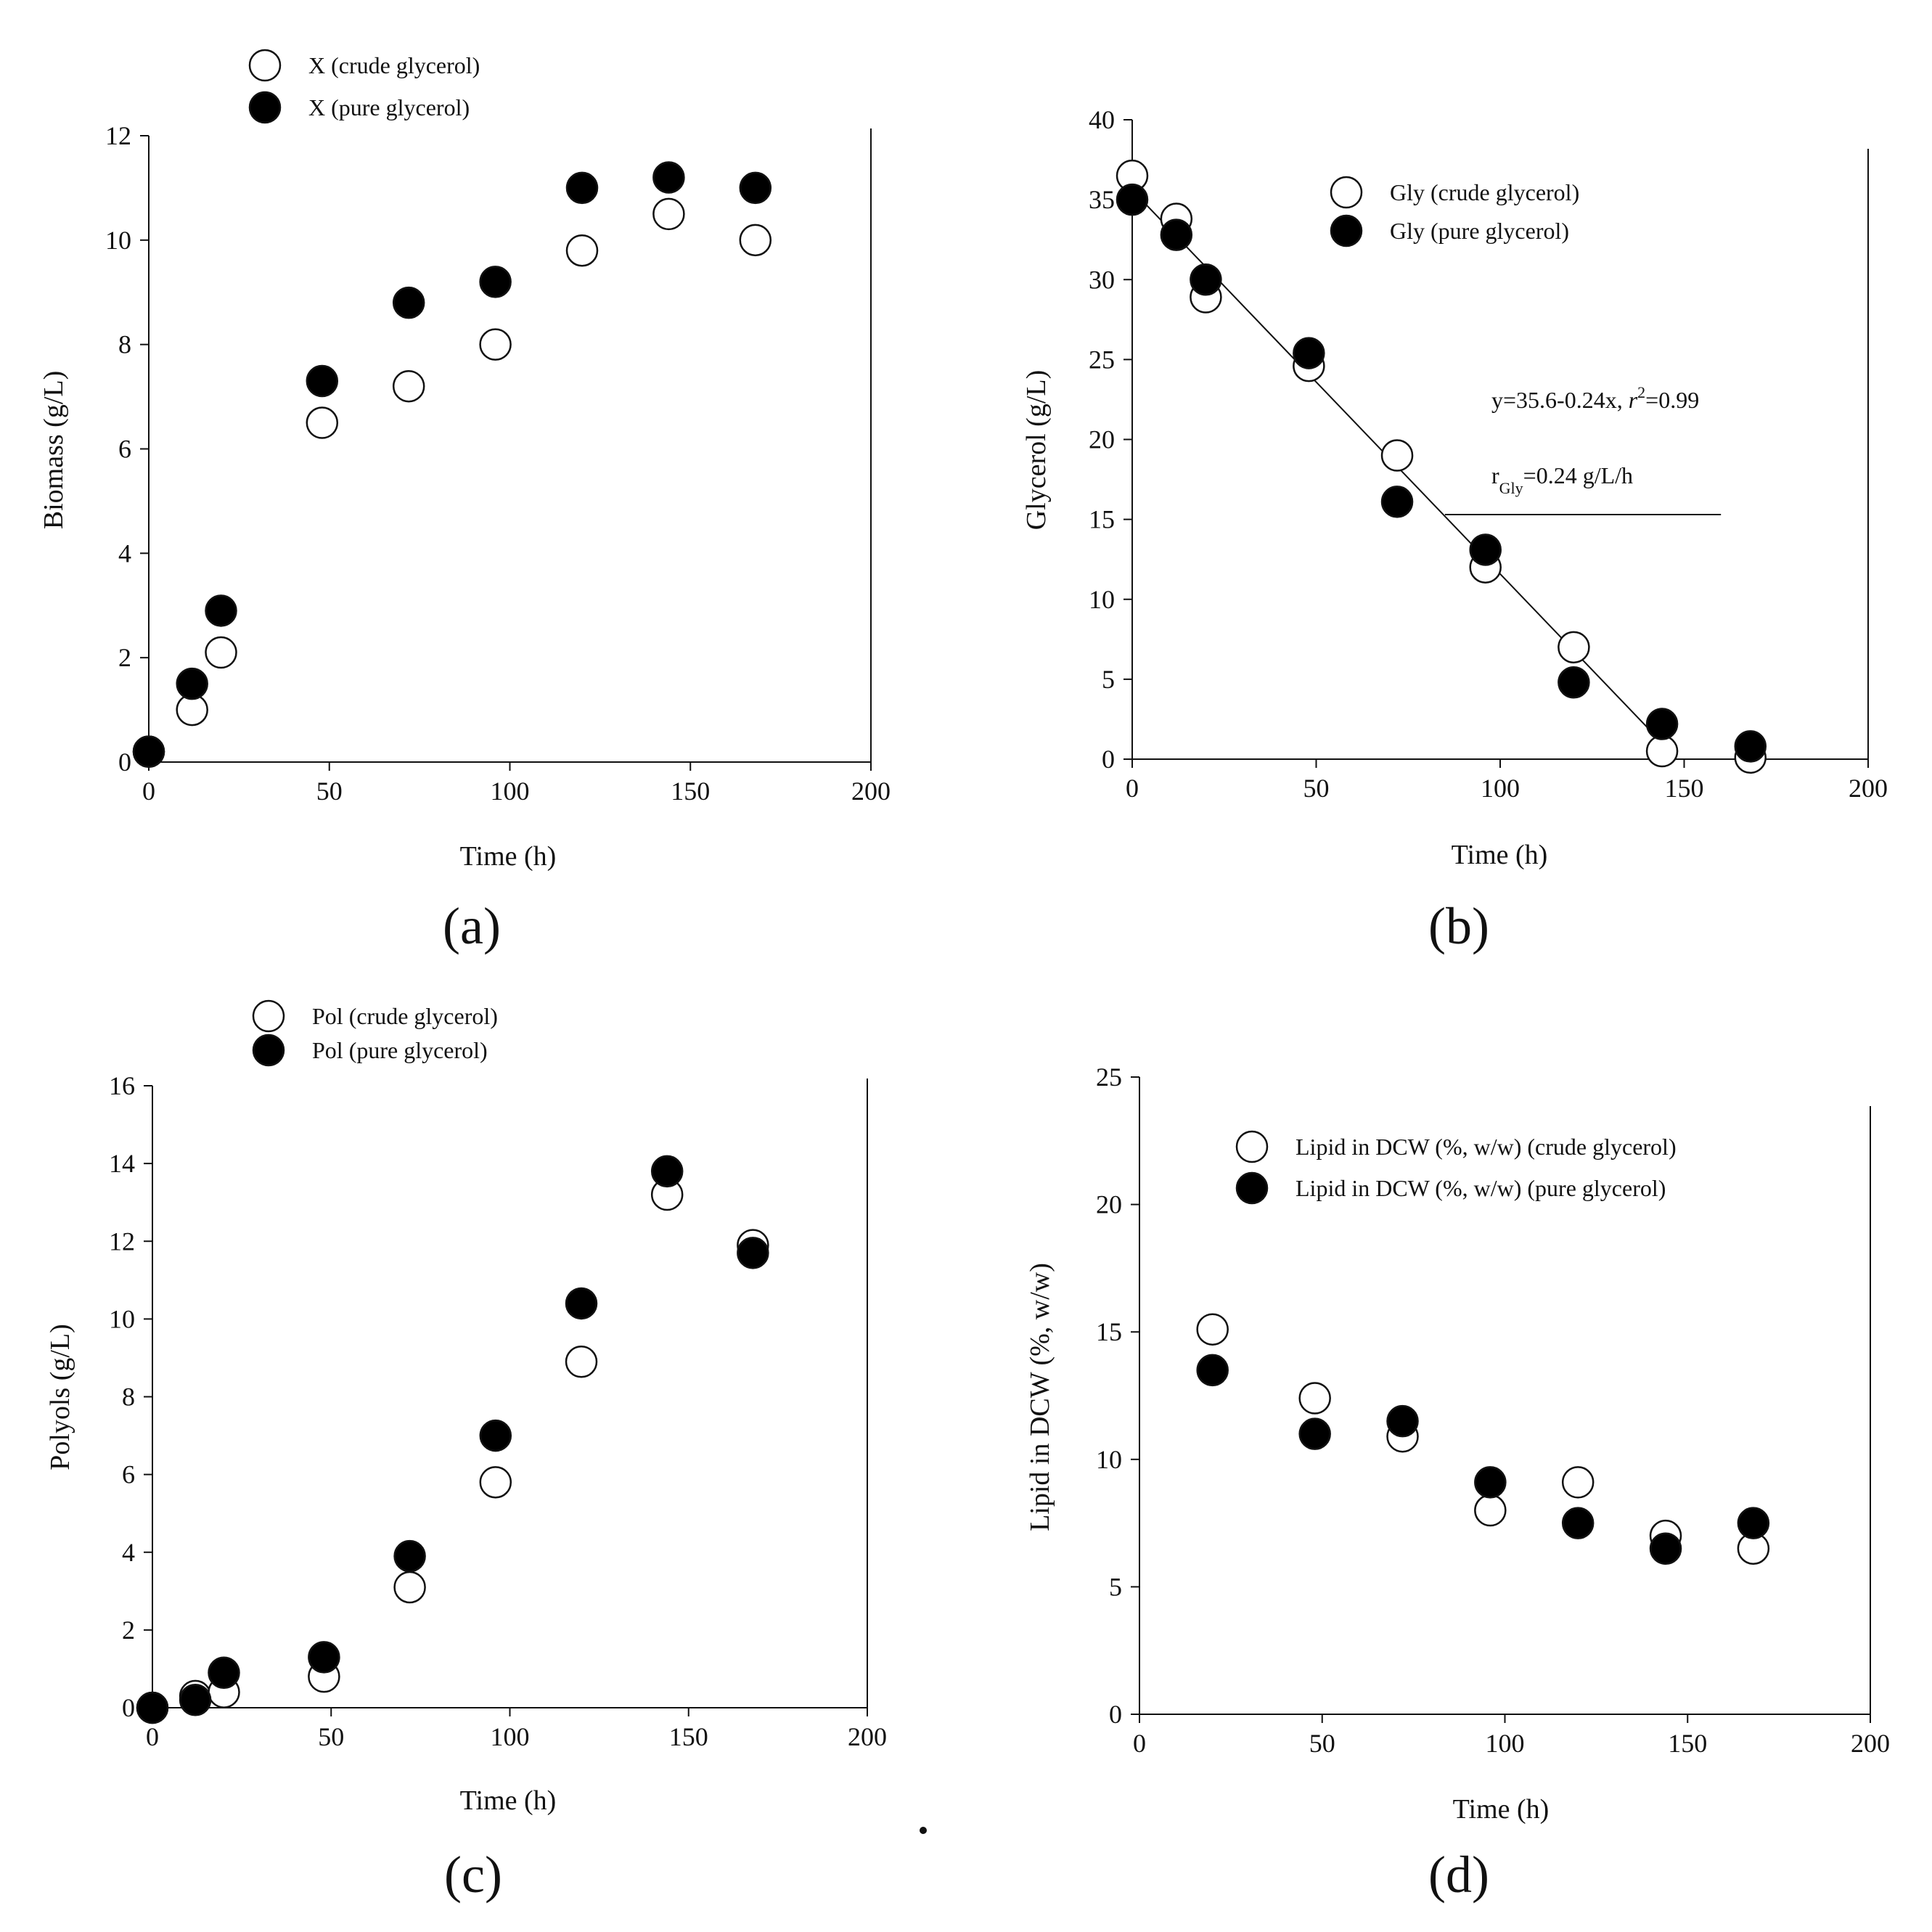 The width and height of the screenshot is (1932, 1932). I want to click on fit-equation-superscript: 2, so click(1641, 392).